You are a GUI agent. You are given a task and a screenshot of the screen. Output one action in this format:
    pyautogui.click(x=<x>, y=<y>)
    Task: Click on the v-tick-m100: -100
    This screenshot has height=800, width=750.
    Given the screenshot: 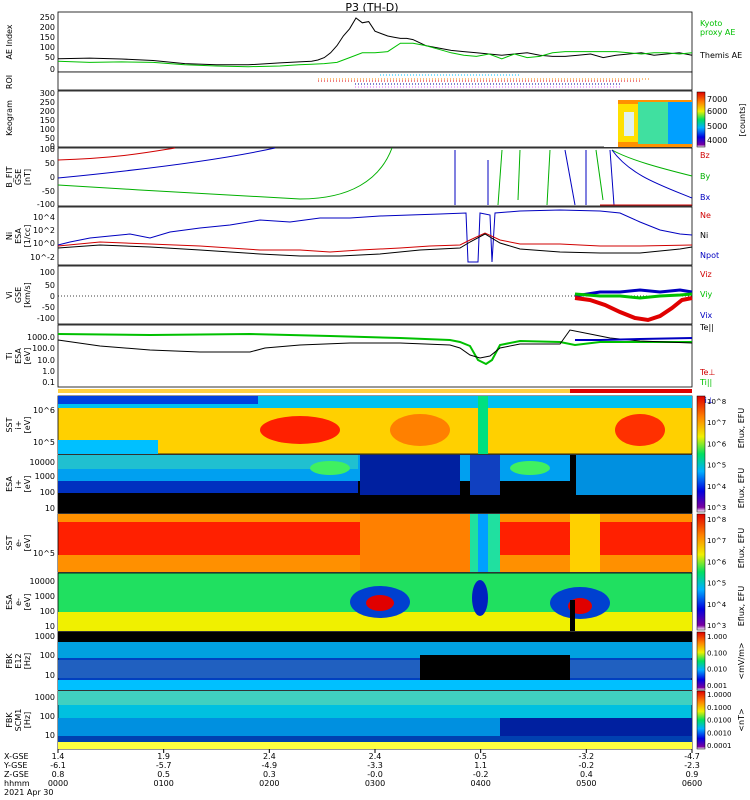 What is the action you would take?
    pyautogui.click(x=46, y=318)
    